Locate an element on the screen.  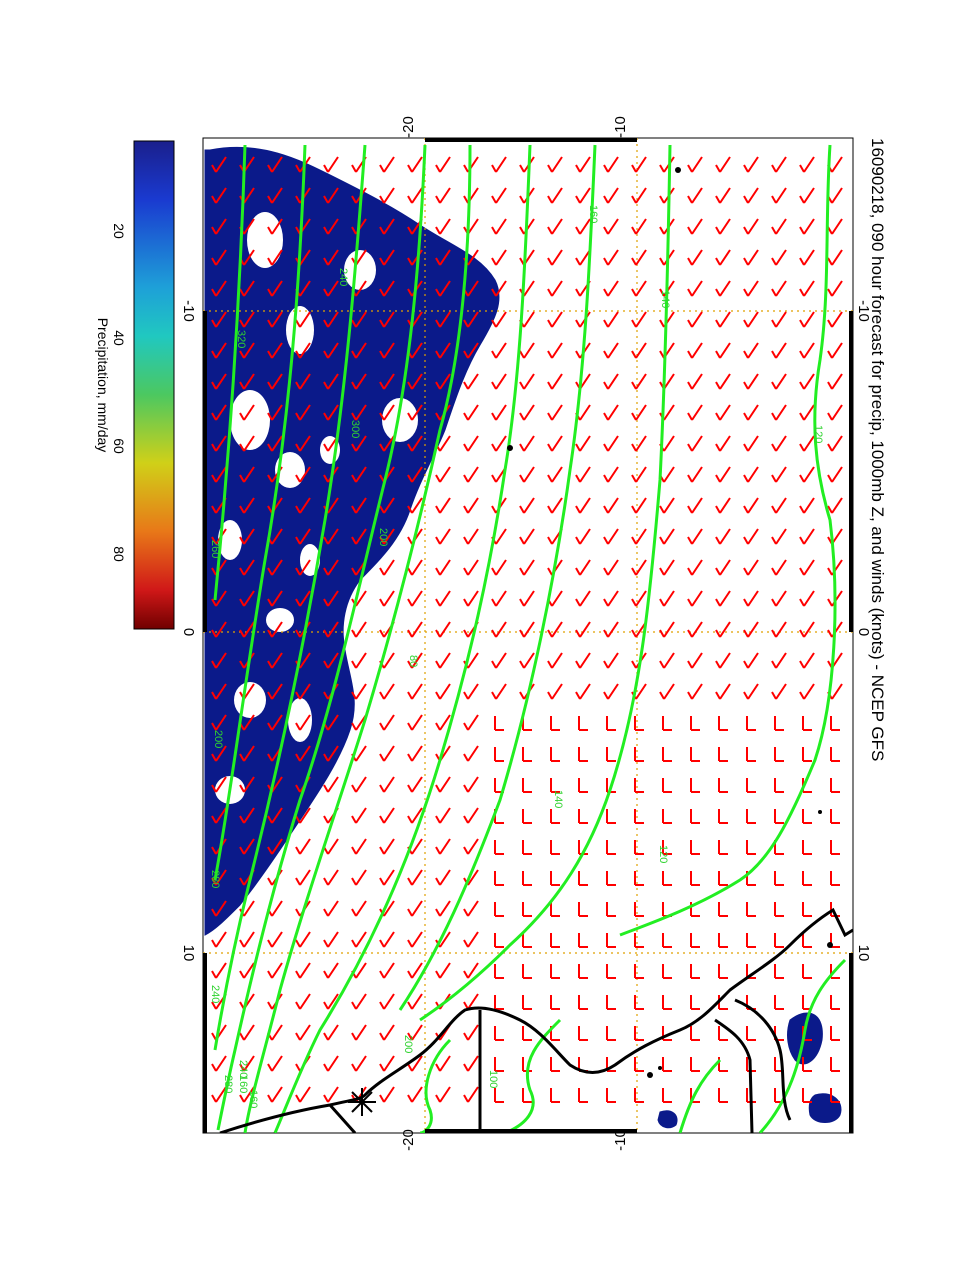
colorbar-label: Precipitation, mm/day is located at coordinates (103, 385).